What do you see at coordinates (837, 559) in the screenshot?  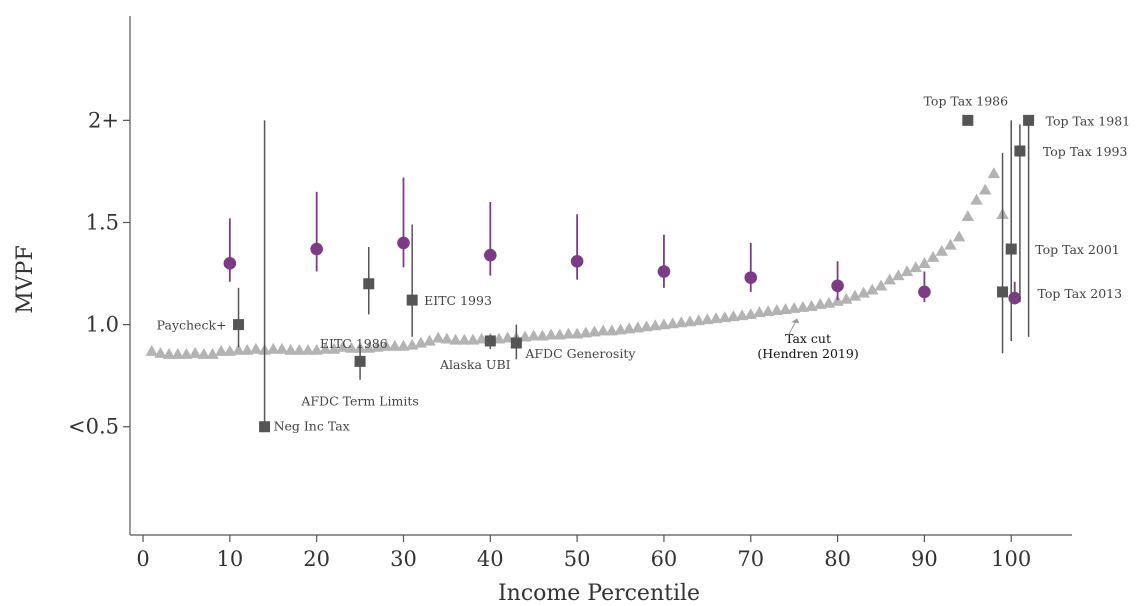 I see `x-tick-label: 80` at bounding box center [837, 559].